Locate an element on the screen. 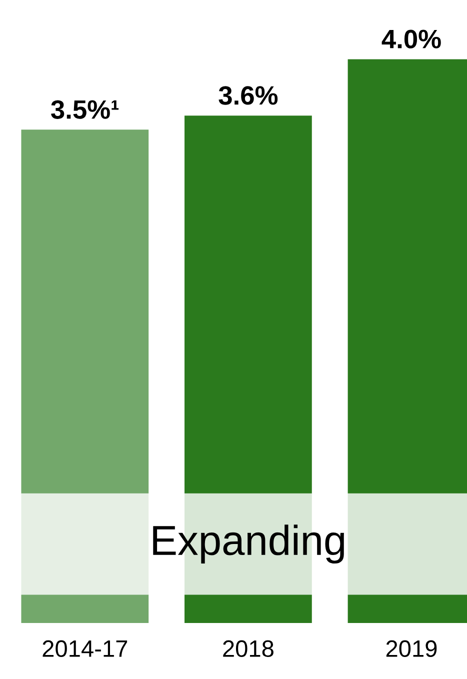 The width and height of the screenshot is (467, 679). x-tick-label: 2014-17 is located at coordinates (85, 649).